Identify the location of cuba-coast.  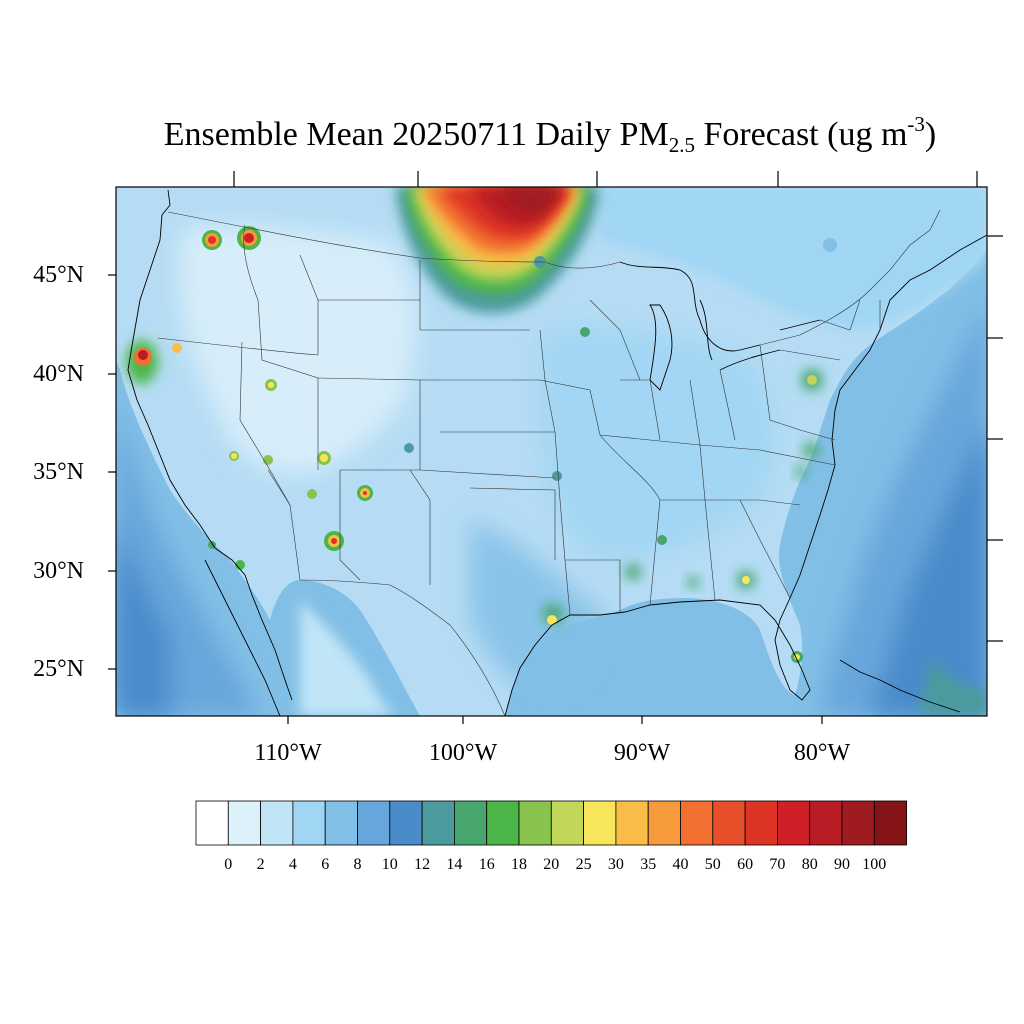
(900, 686).